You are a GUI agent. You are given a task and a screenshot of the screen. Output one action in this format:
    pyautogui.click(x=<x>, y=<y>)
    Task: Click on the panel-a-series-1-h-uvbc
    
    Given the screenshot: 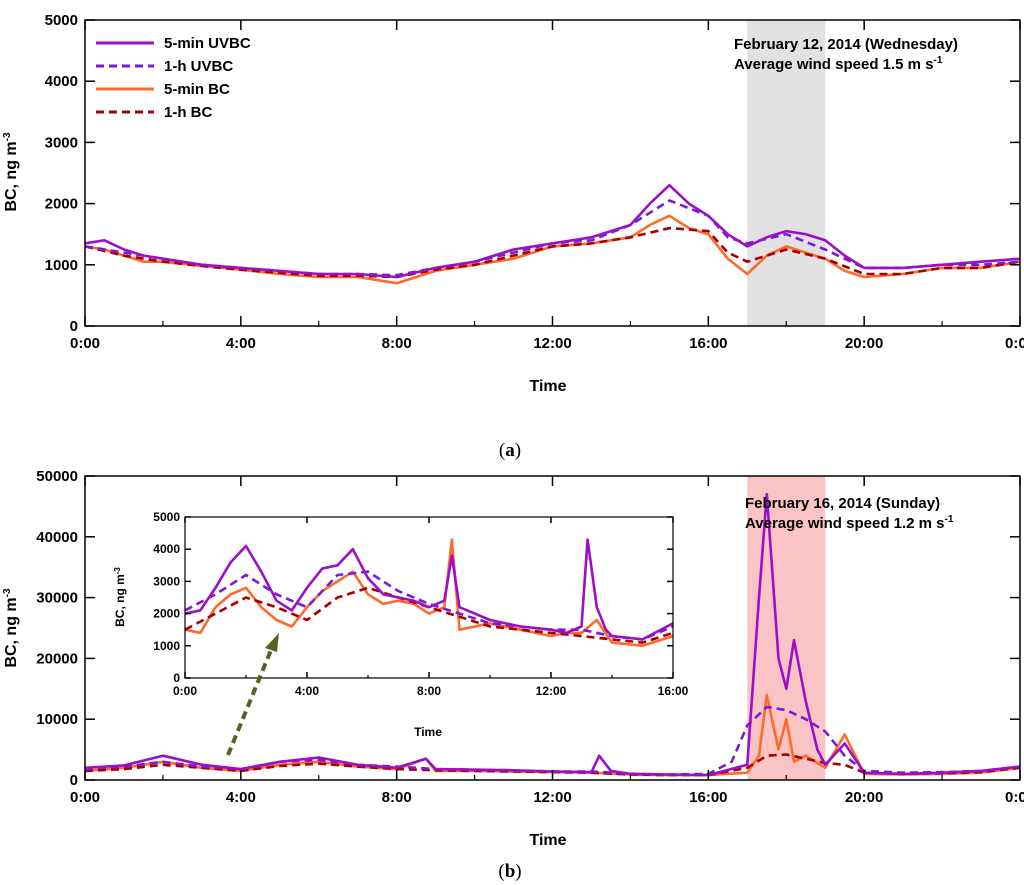 What is the action you would take?
    pyautogui.click(x=552, y=238)
    